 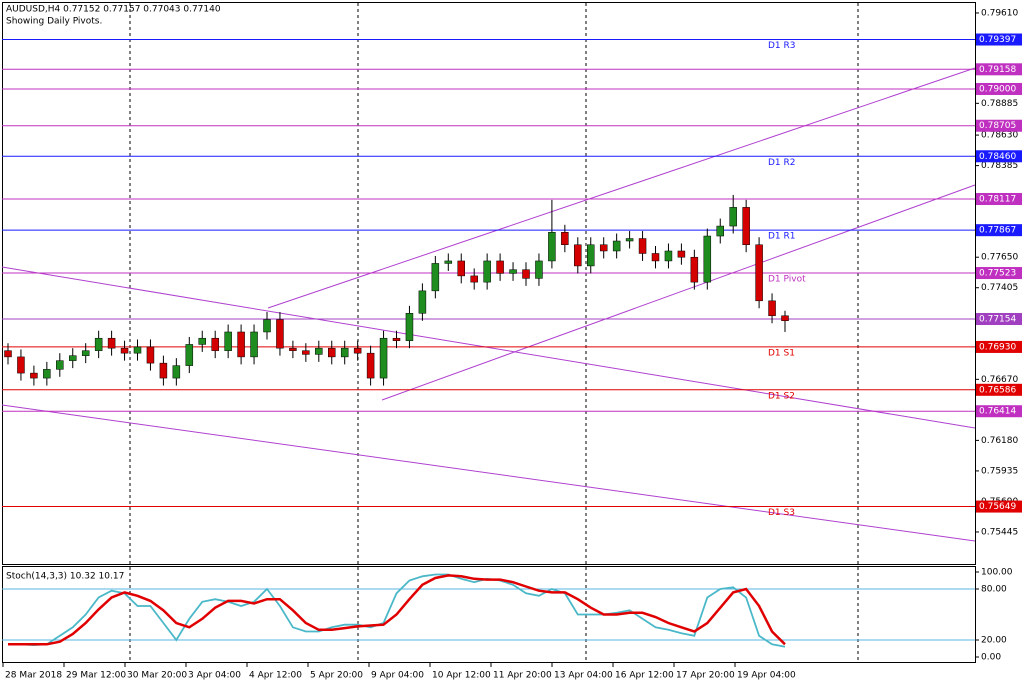 What do you see at coordinates (997, 507) in the screenshot?
I see `level-label: 0.75649` at bounding box center [997, 507].